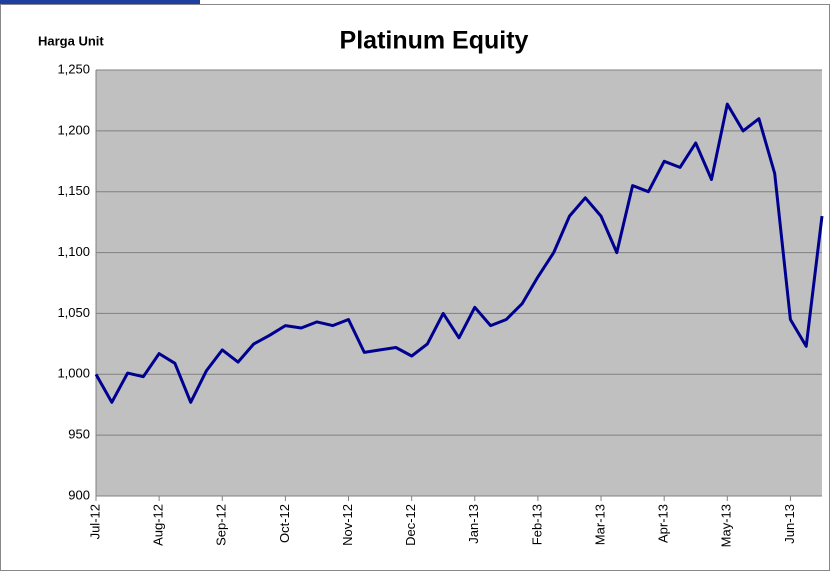  What do you see at coordinates (663, 523) in the screenshot?
I see `x-tick-label: Apr-13` at bounding box center [663, 523].